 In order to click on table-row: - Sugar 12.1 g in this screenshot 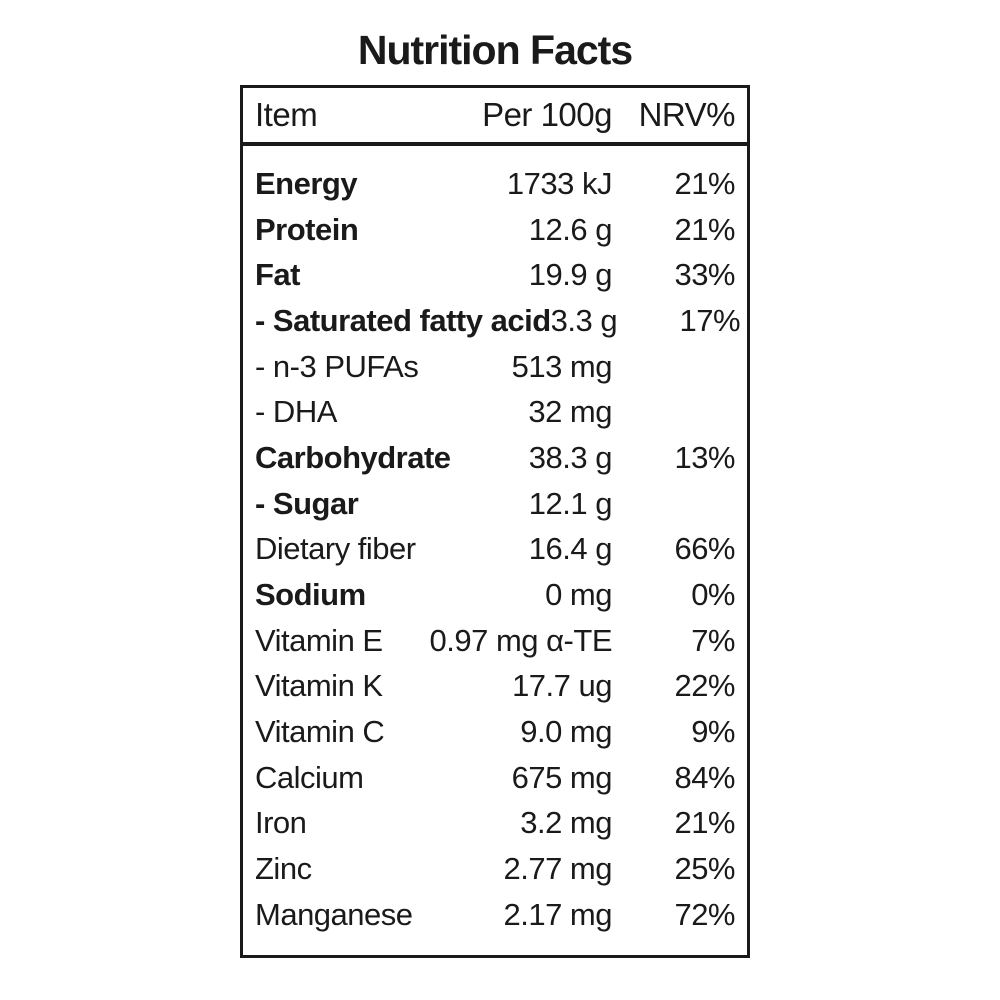, I will do `click(495, 504)`.